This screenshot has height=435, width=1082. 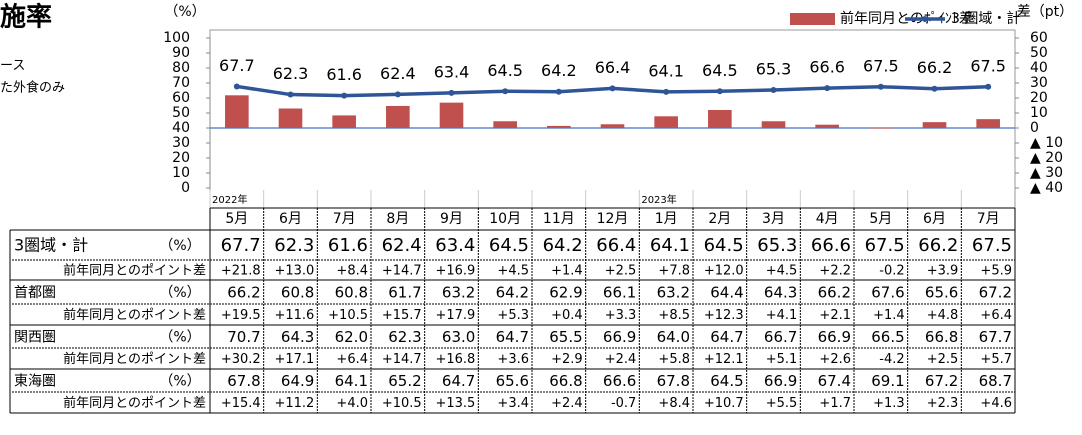 I want to click on cell: 63.0, so click(x=458, y=337).